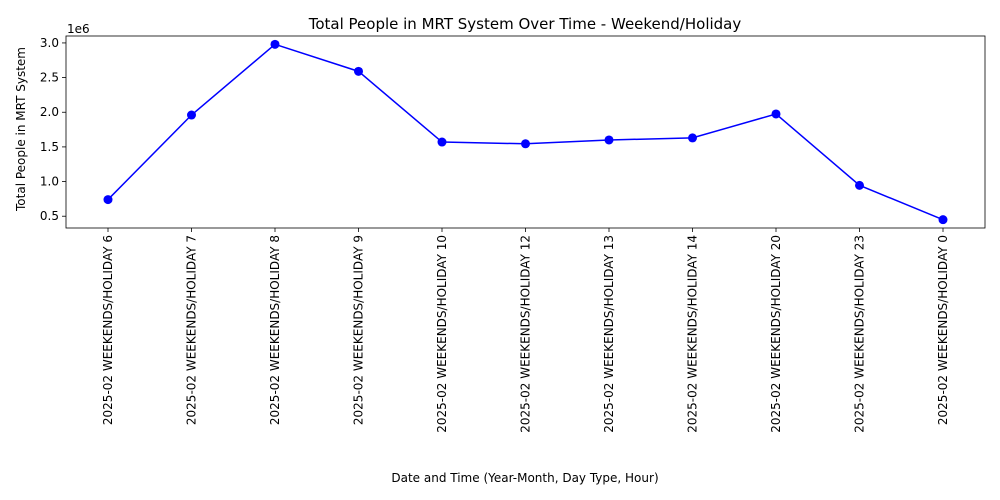 The image size is (1000, 500). I want to click on x-tick-label: 2025-02 WEEKENDS/HOLIDAY 12, so click(526, 334).